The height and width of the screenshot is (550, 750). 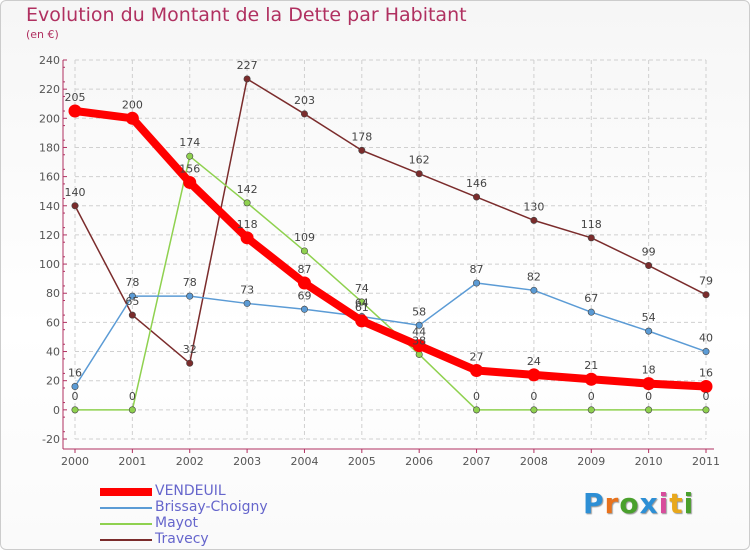 What do you see at coordinates (534, 361) in the screenshot?
I see `data-label: 24` at bounding box center [534, 361].